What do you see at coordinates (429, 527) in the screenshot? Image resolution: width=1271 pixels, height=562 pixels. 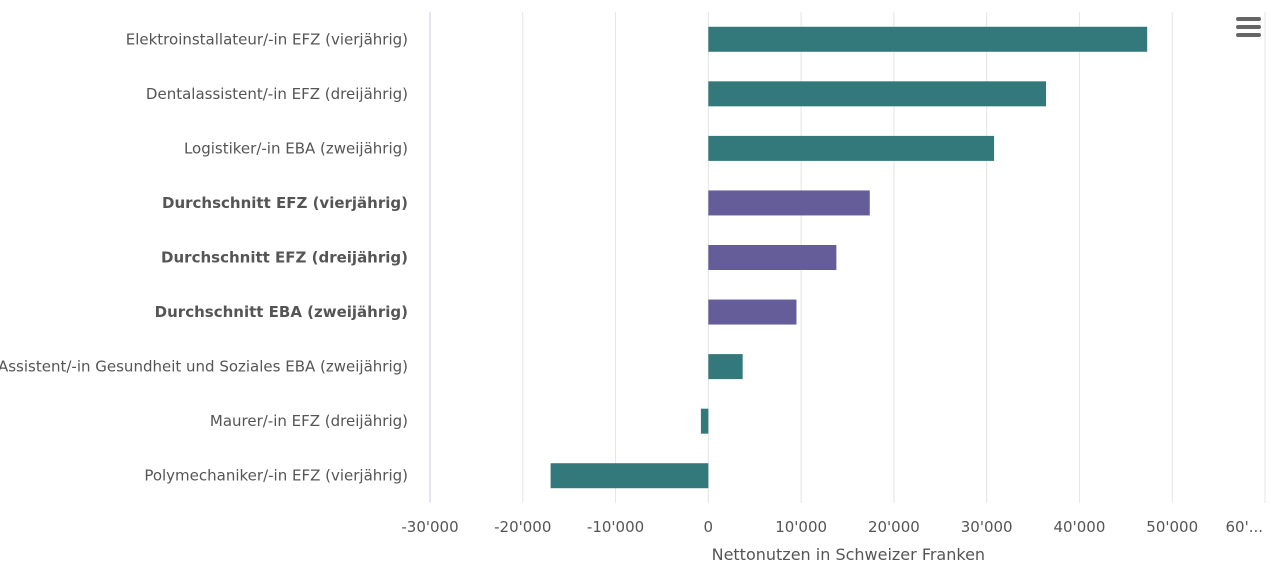 I see `x-tick-label: -30'000` at bounding box center [429, 527].